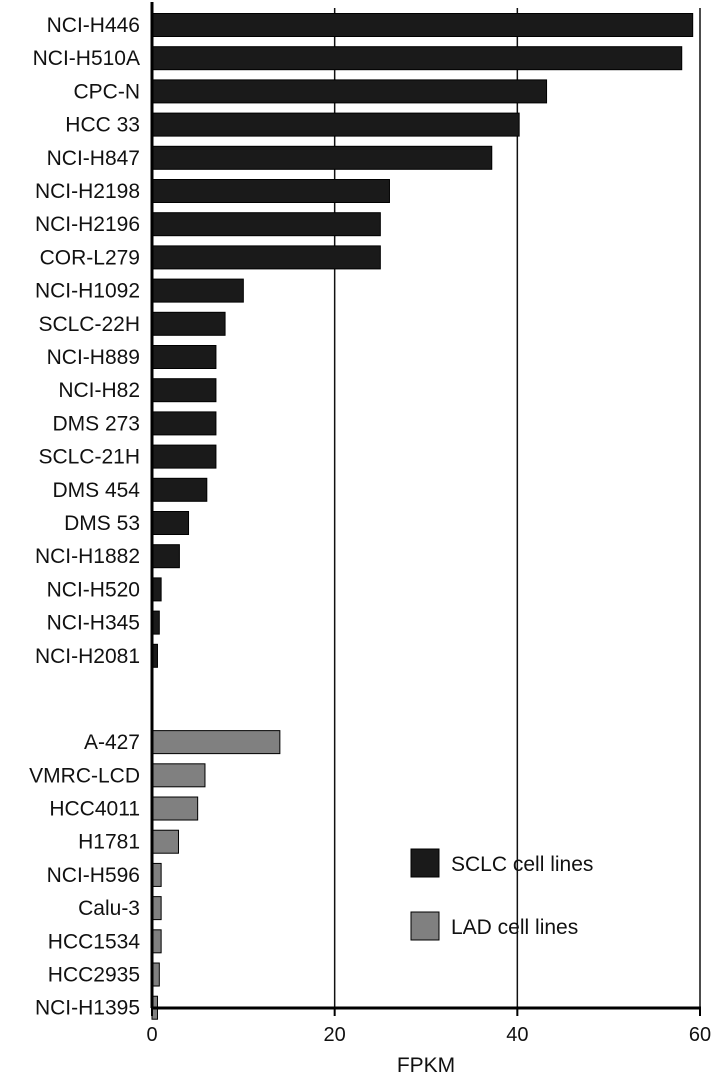  I want to click on category-label: NCI-H847, so click(93, 158).